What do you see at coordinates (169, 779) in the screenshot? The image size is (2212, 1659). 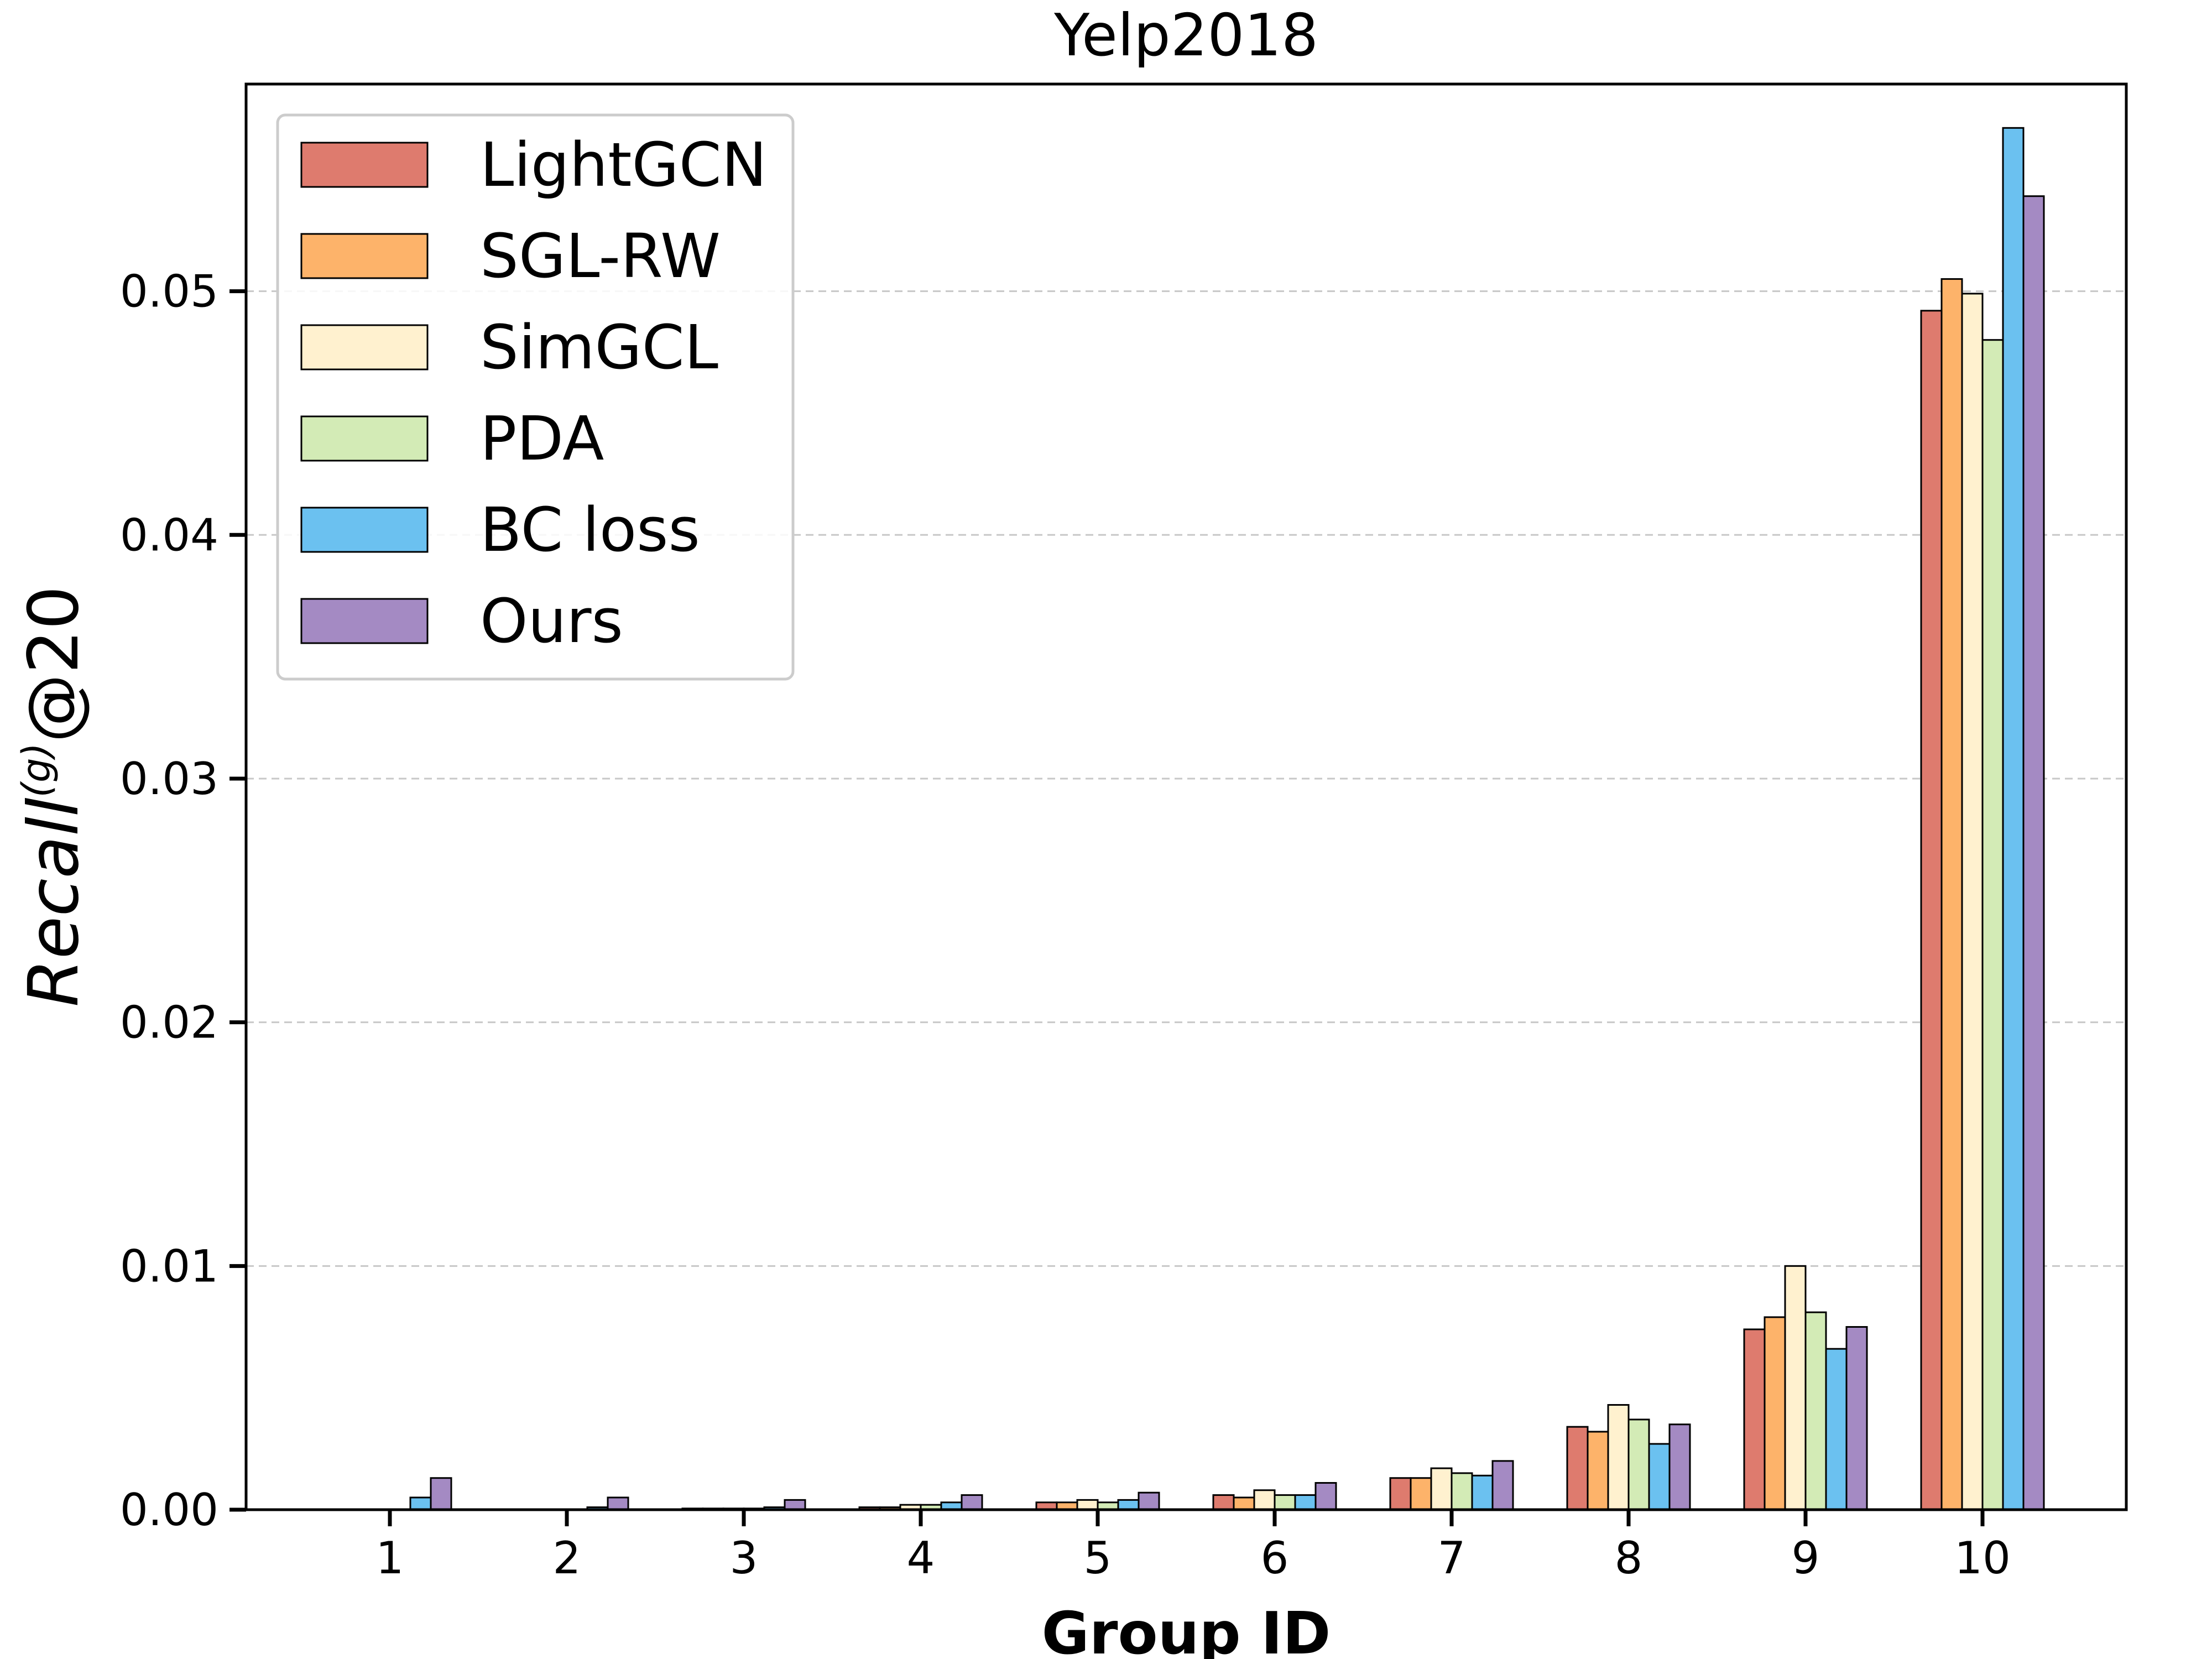 I see `y-tick-label: 0.03` at bounding box center [169, 779].